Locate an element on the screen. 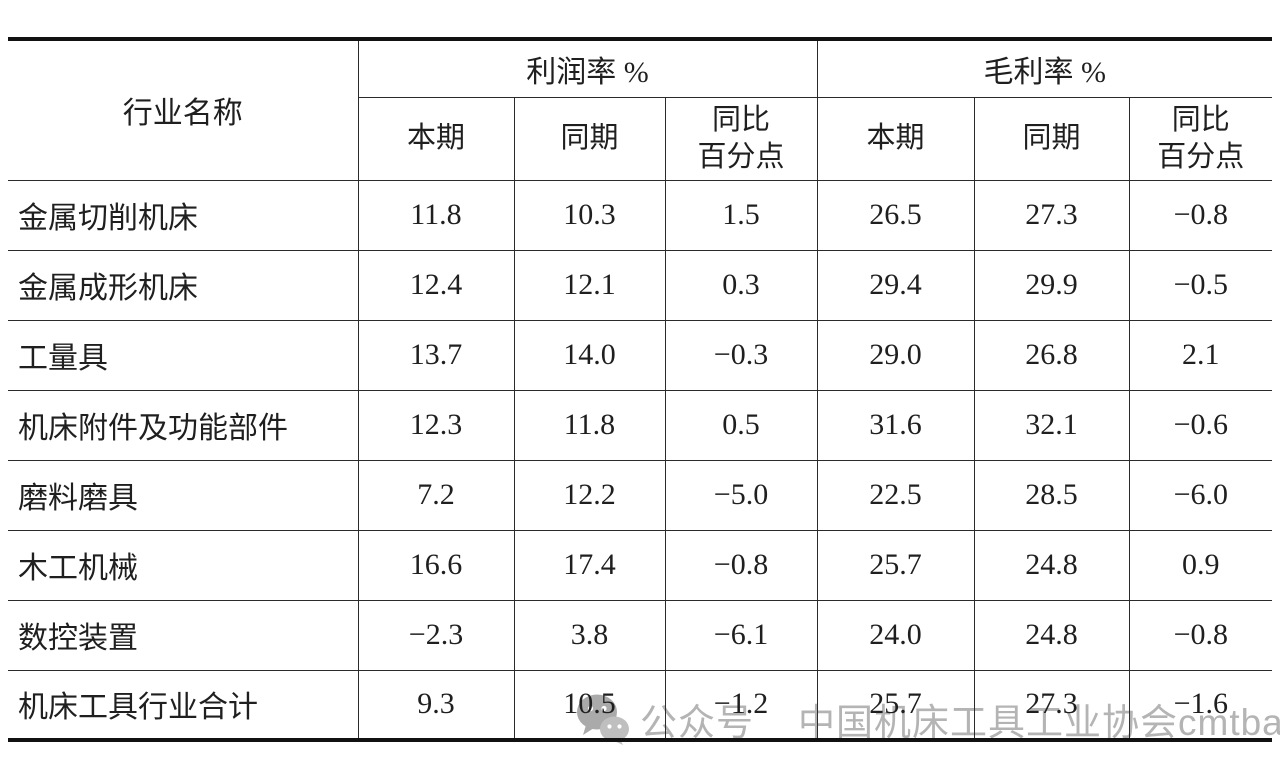  table-row: 工量具 13.7 14.0 −0.3 29.0 26.8 2.1 is located at coordinates (640, 355).